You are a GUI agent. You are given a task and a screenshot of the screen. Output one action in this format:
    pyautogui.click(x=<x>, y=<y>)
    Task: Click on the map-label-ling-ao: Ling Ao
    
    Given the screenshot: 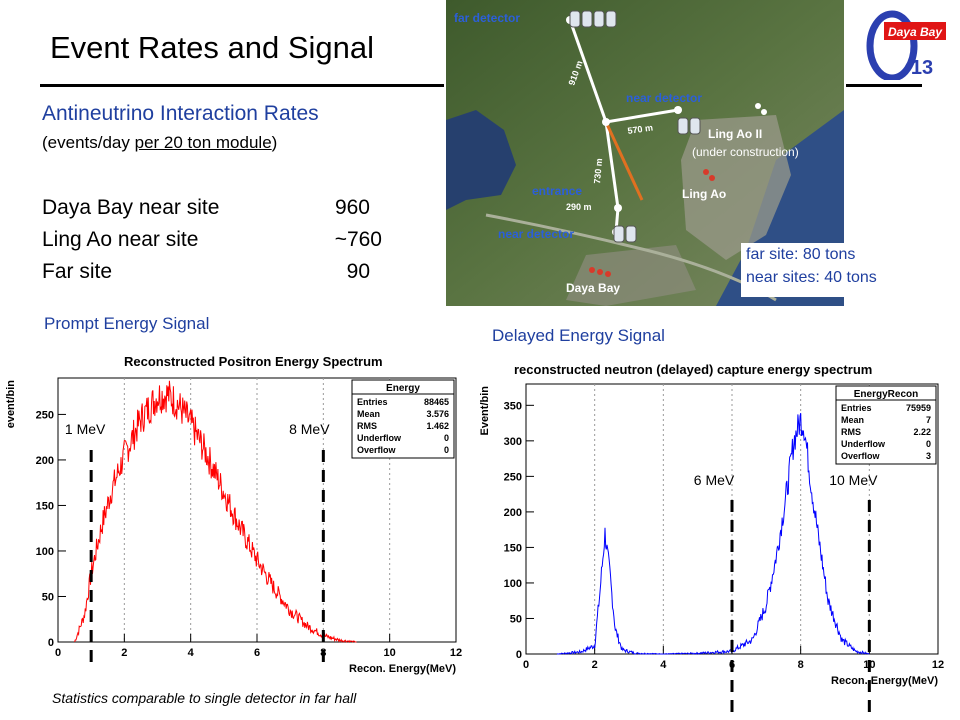 What is the action you would take?
    pyautogui.click(x=704, y=194)
    